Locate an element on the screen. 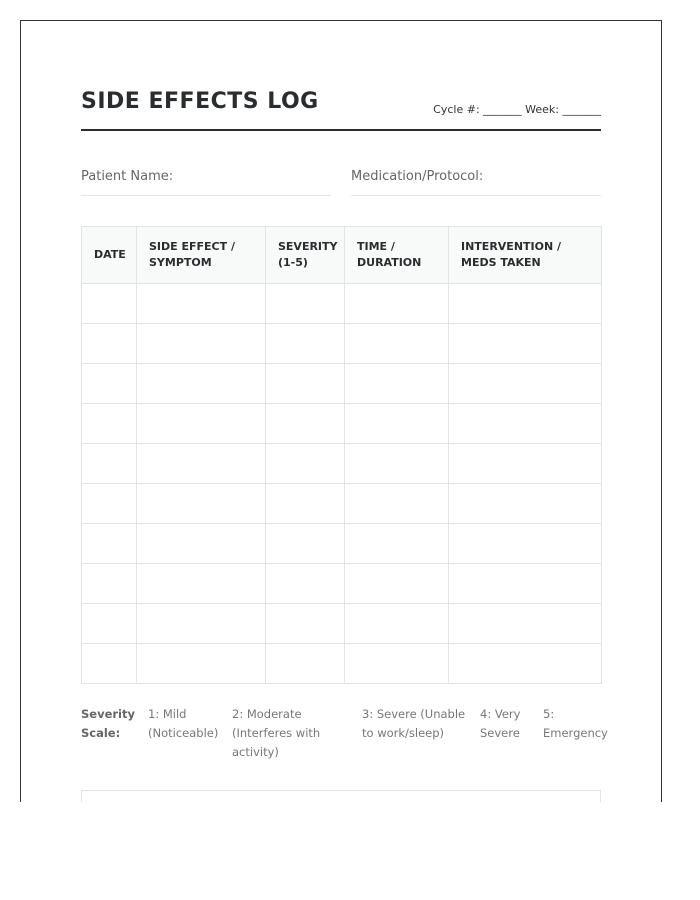 The width and height of the screenshot is (700, 900). medication-field: Medication/Protocol: is located at coordinates (476, 182).